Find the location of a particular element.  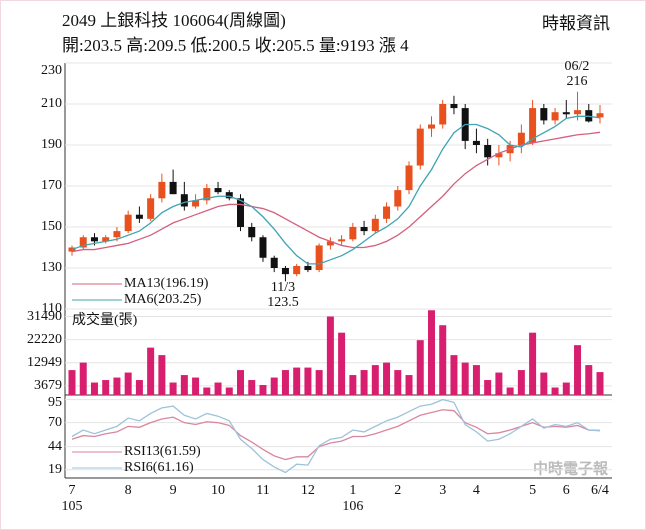

legend-label: MA6(203.25) is located at coordinates (163, 299).